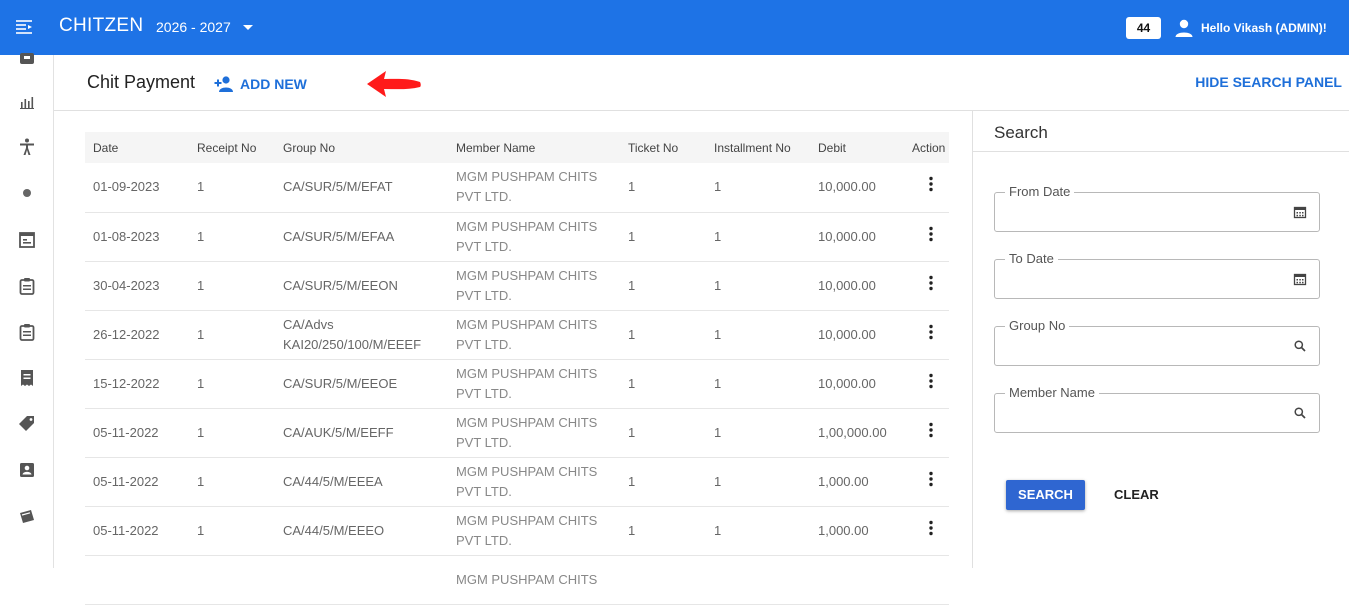 The height and width of the screenshot is (605, 1349). What do you see at coordinates (27, 310) in the screenshot?
I see `sidebar` at bounding box center [27, 310].